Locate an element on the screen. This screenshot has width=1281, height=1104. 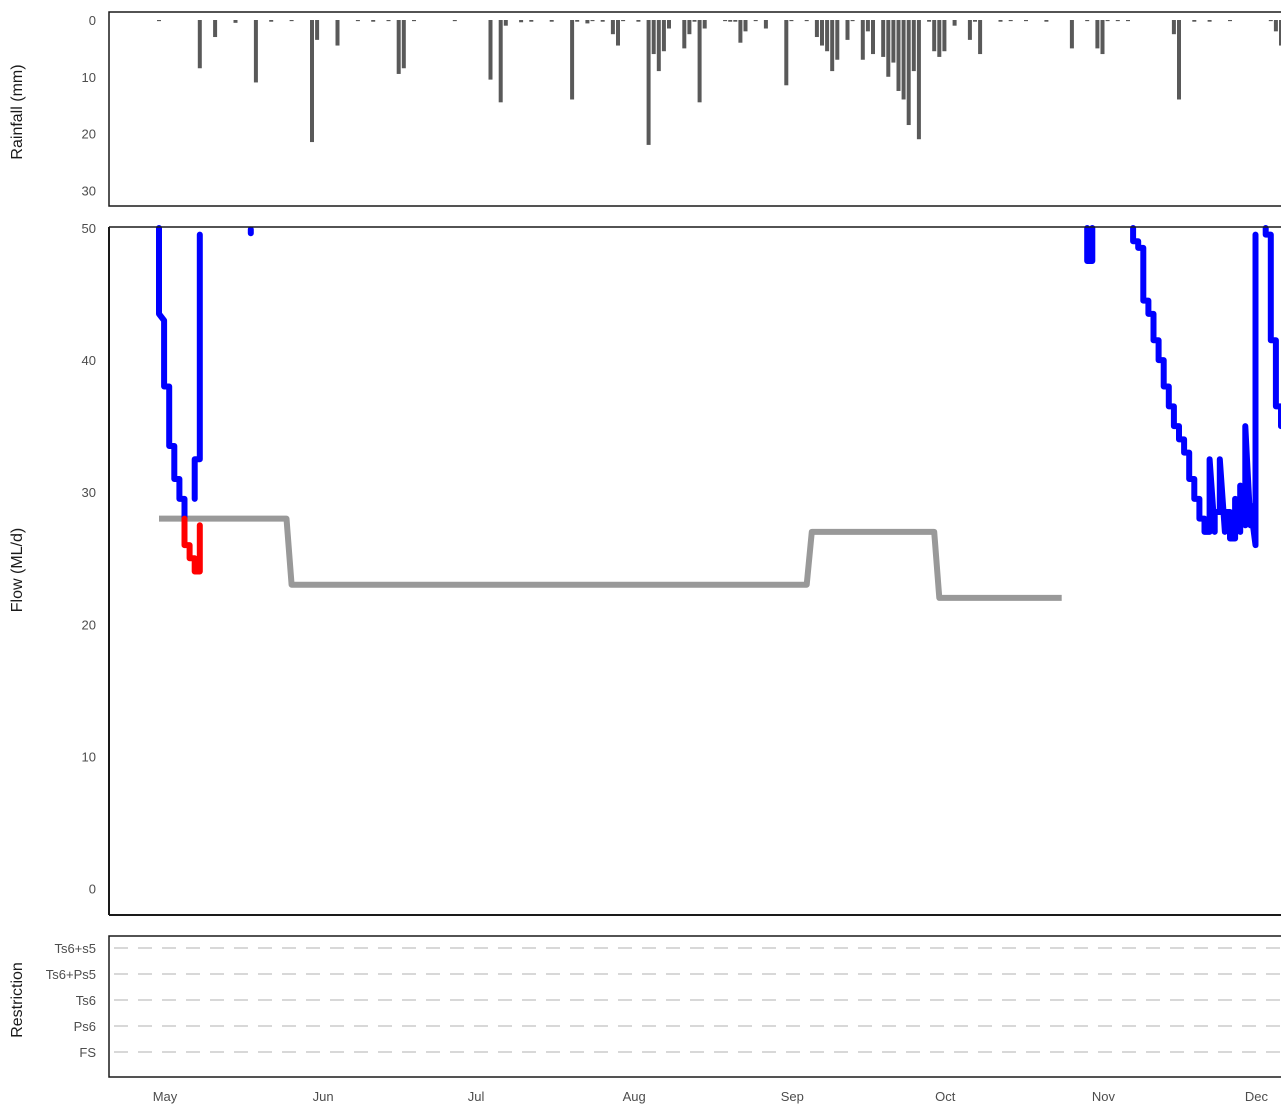
rainfall-tick-label: 20 is located at coordinates (89, 134).